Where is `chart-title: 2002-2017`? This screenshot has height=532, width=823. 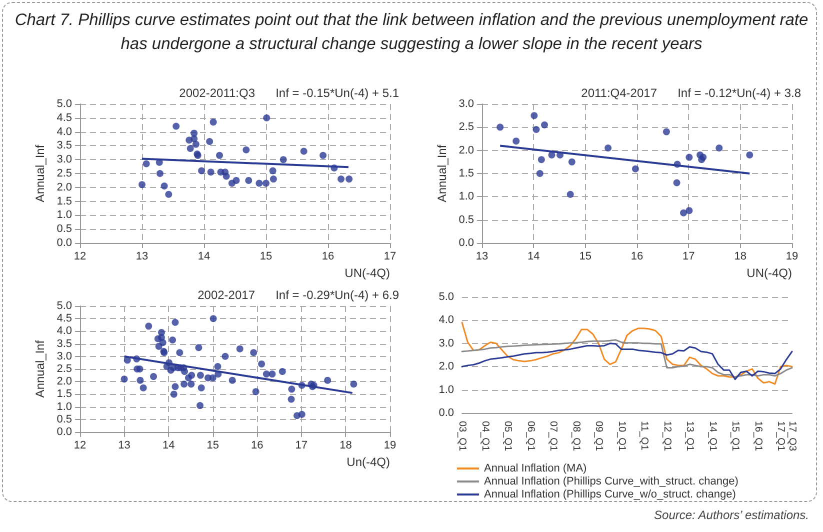
chart-title: 2002-2017 is located at coordinates (227, 295).